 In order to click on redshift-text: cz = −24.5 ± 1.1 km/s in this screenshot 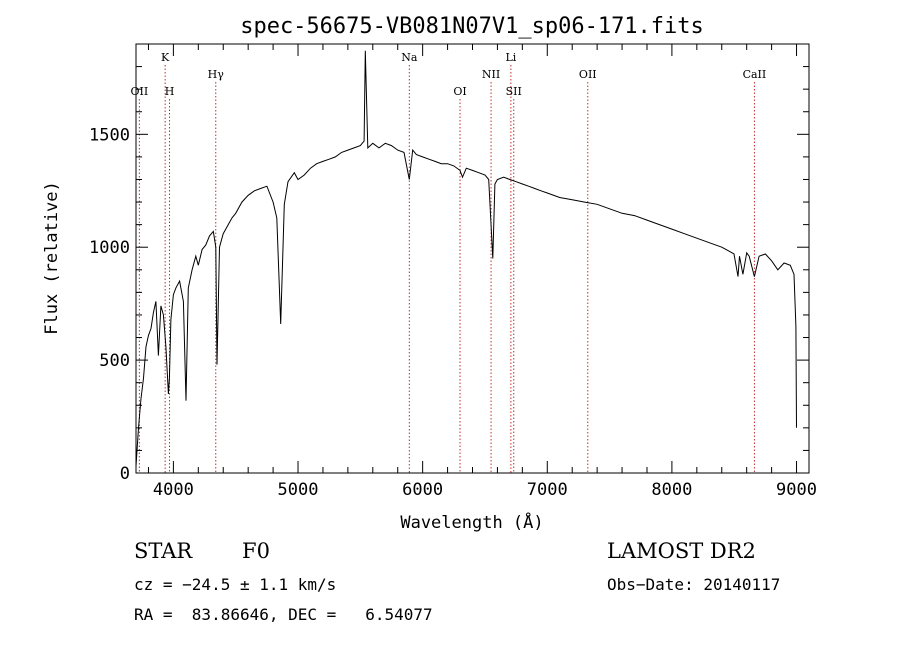, I will do `click(235, 584)`.